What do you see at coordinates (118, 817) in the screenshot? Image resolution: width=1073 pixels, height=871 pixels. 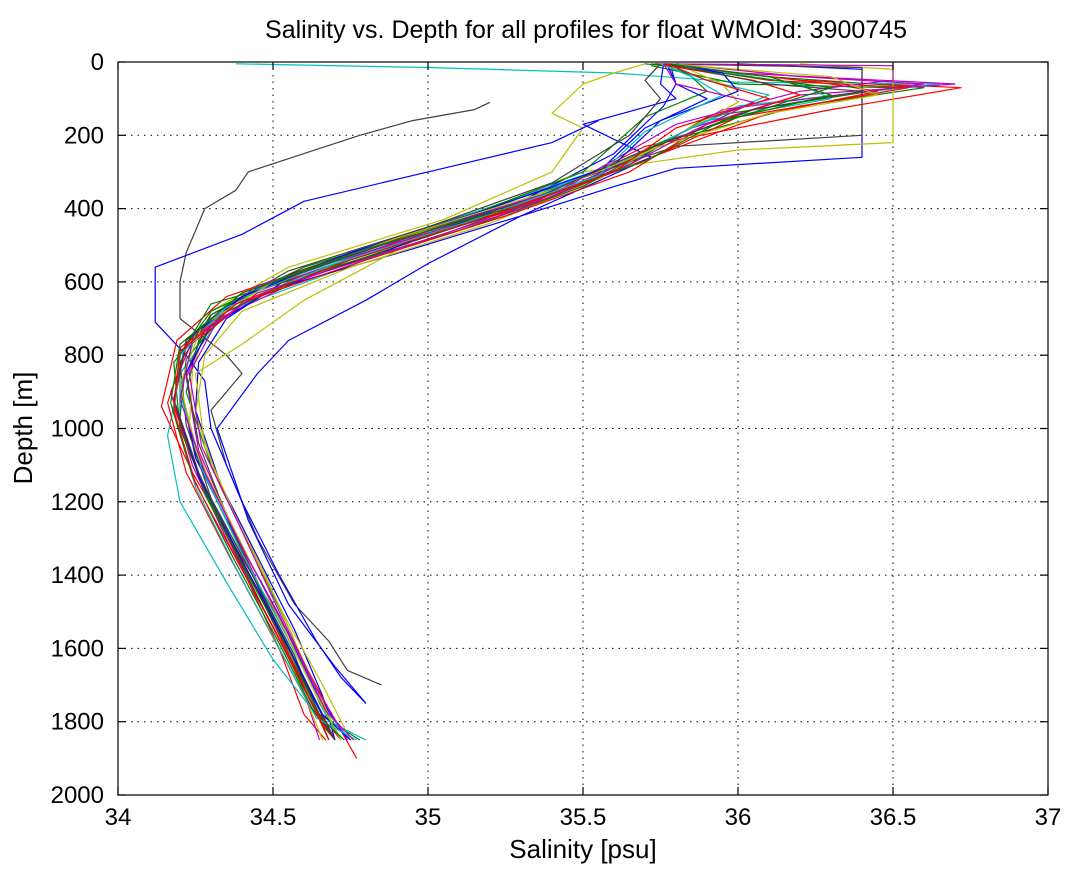 I see `x-tick-label: 34` at bounding box center [118, 817].